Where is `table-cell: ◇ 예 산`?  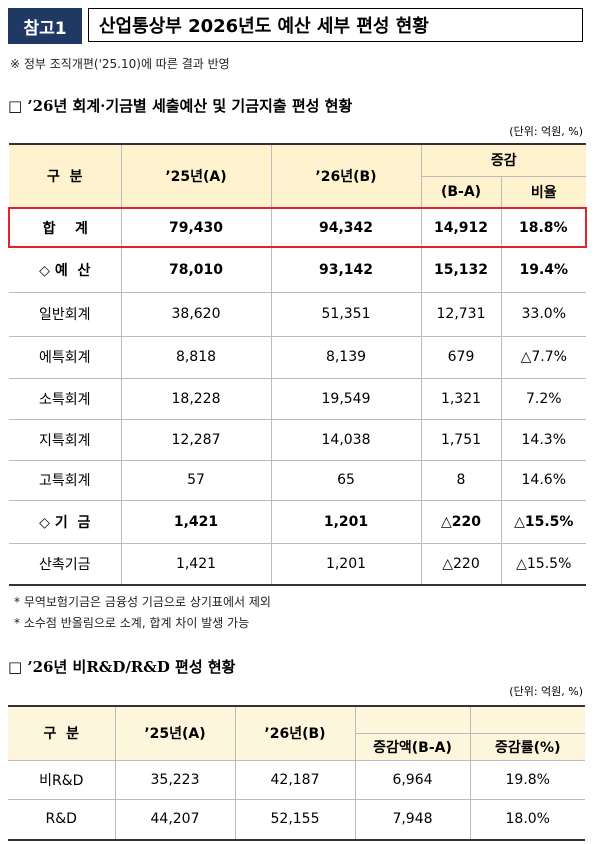
table-cell: ◇ 예 산 is located at coordinates (65, 269).